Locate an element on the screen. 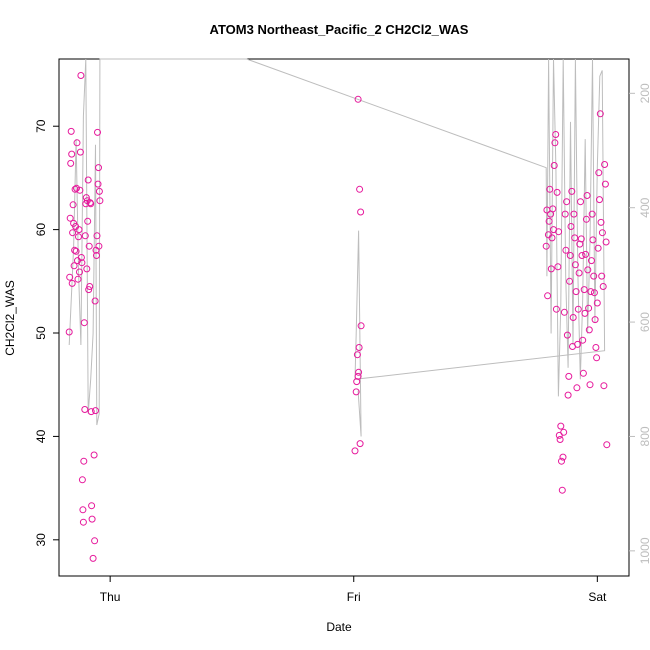 This screenshot has height=650, width=650. y-axis-label: CH2Cl2_WAS is located at coordinates (10, 318).